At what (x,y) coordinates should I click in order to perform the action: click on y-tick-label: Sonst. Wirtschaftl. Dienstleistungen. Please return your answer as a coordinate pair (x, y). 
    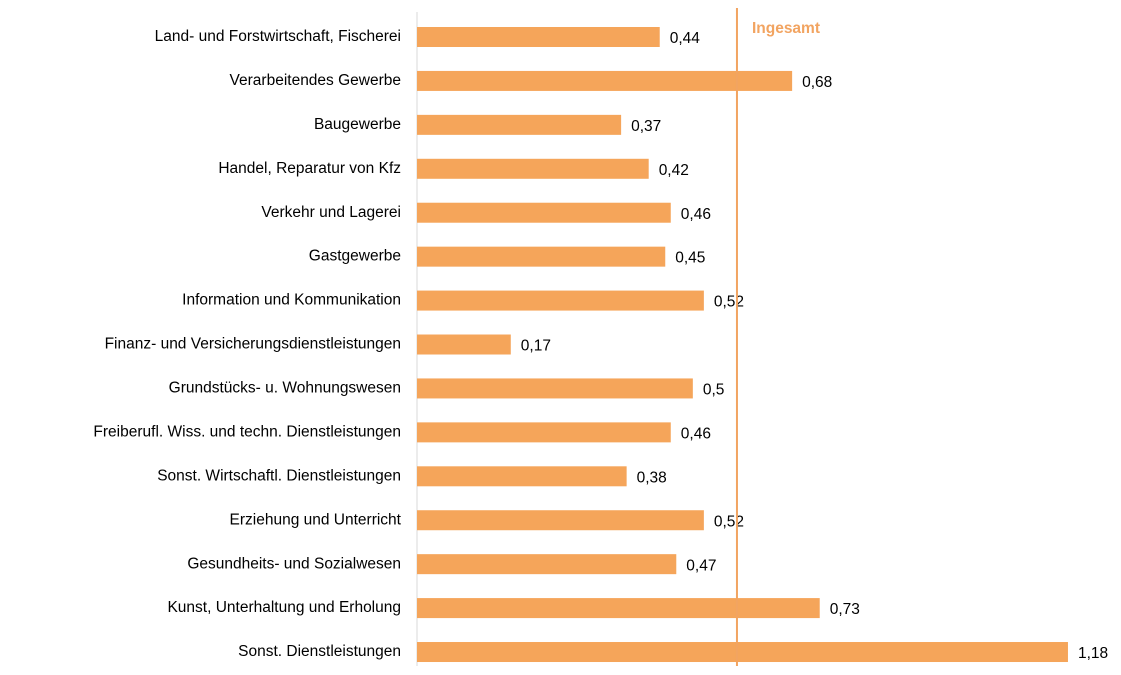
    Looking at the image, I should click on (279, 475).